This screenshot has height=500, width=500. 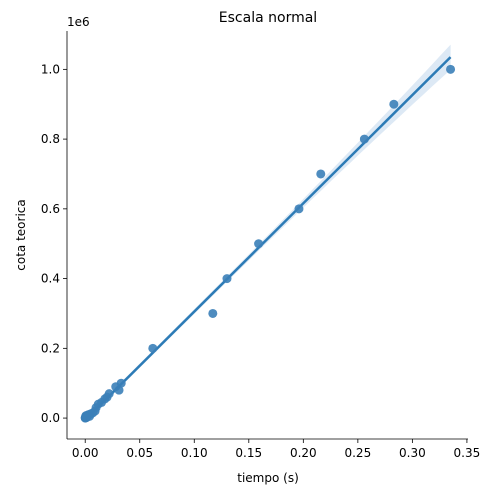 What do you see at coordinates (268, 478) in the screenshot?
I see `x-axis-label: tiempo (s)` at bounding box center [268, 478].